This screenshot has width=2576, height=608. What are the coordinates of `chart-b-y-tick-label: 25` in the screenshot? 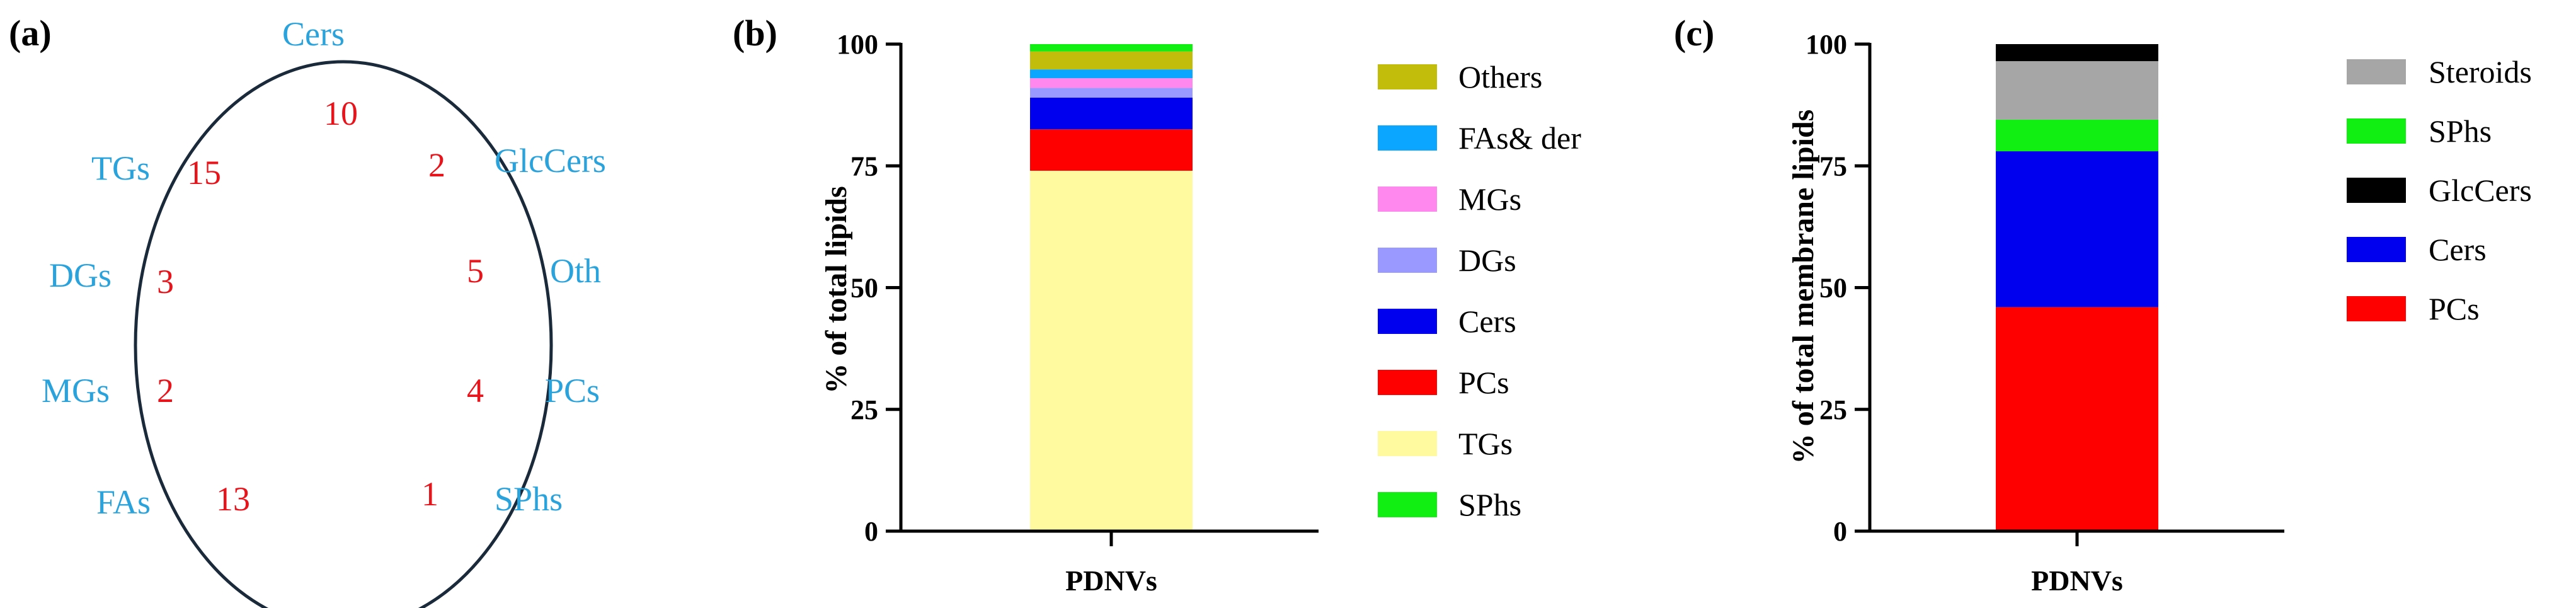 It's located at (864, 409).